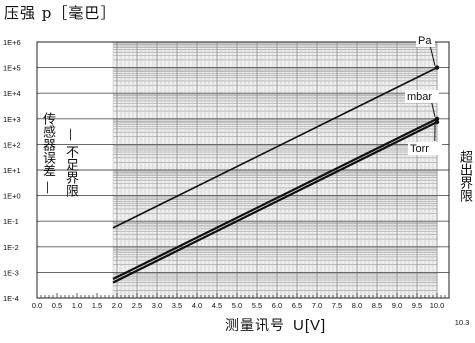 This screenshot has height=343, width=475. What do you see at coordinates (12, 42) in the screenshot?
I see `y-tick-label: 1E+6` at bounding box center [12, 42].